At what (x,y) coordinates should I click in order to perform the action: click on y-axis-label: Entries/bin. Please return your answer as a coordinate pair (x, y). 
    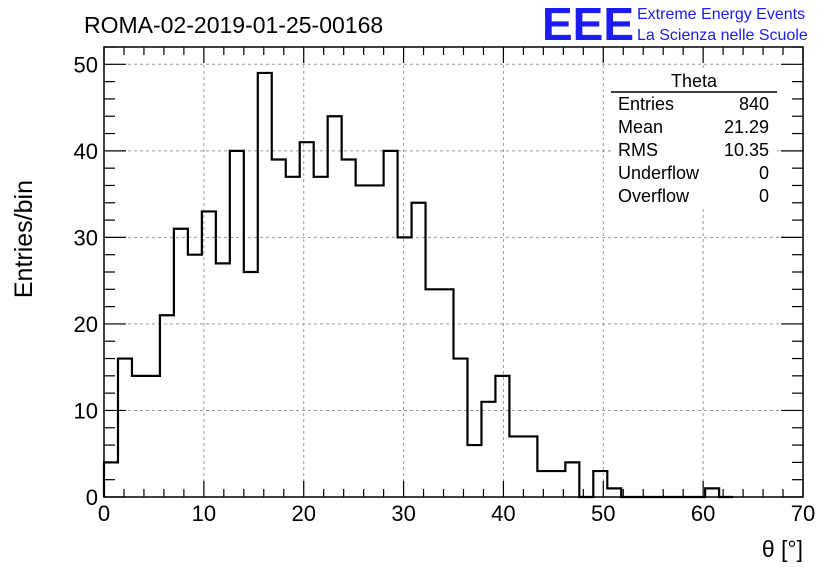
    Looking at the image, I should click on (24, 239).